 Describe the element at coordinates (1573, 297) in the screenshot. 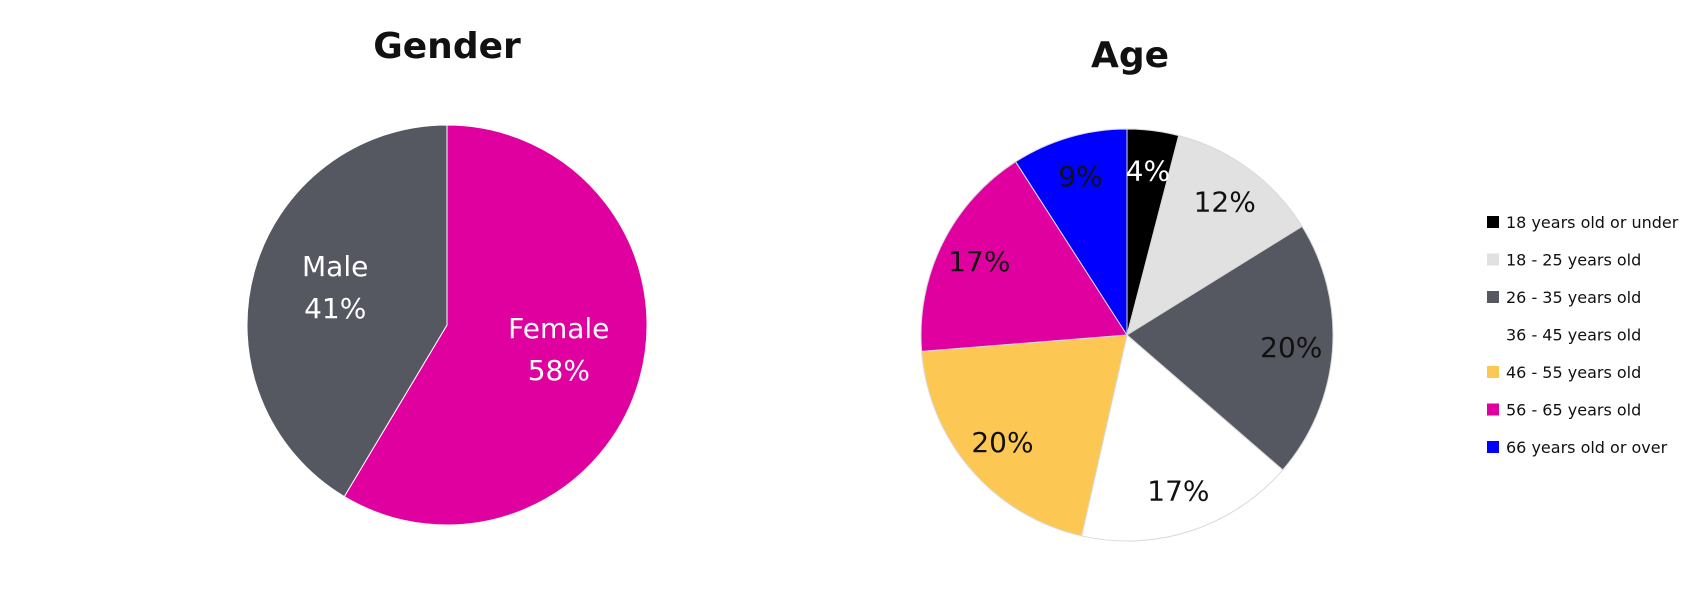

I see `legend-label-26-35-years-old: 26 - 35 years old` at that location.